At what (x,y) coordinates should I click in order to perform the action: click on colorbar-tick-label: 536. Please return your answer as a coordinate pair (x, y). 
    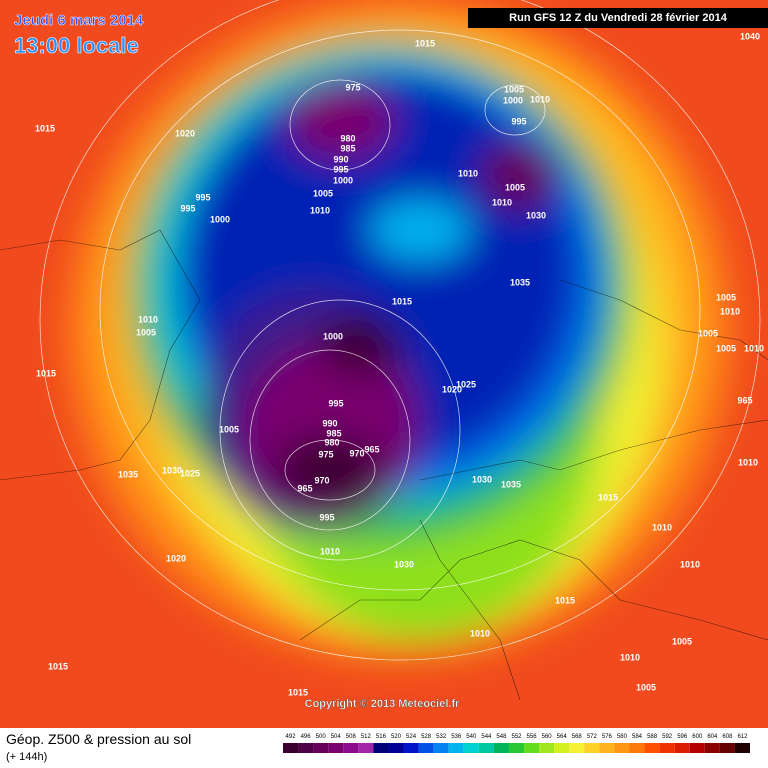
    Looking at the image, I should click on (456, 737).